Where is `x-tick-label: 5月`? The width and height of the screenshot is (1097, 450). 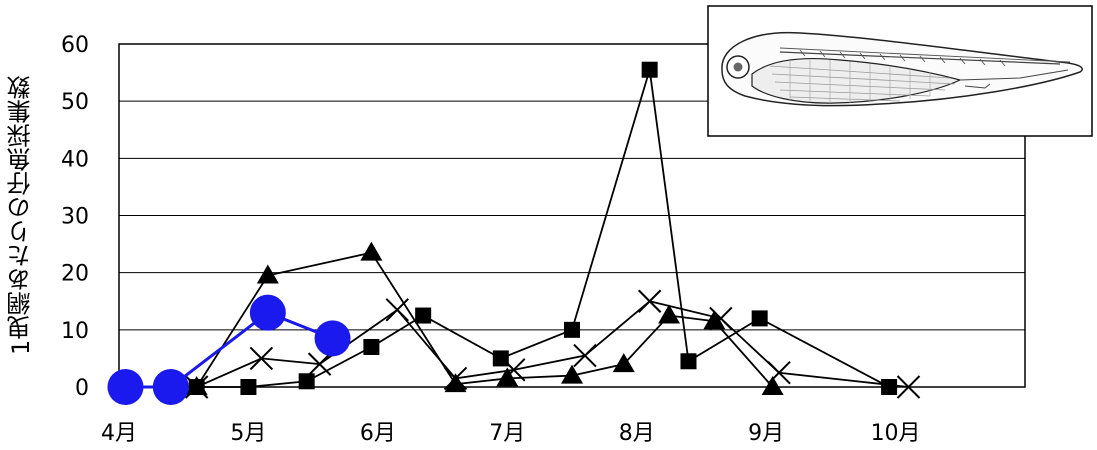
x-tick-label: 5月 is located at coordinates (248, 433).